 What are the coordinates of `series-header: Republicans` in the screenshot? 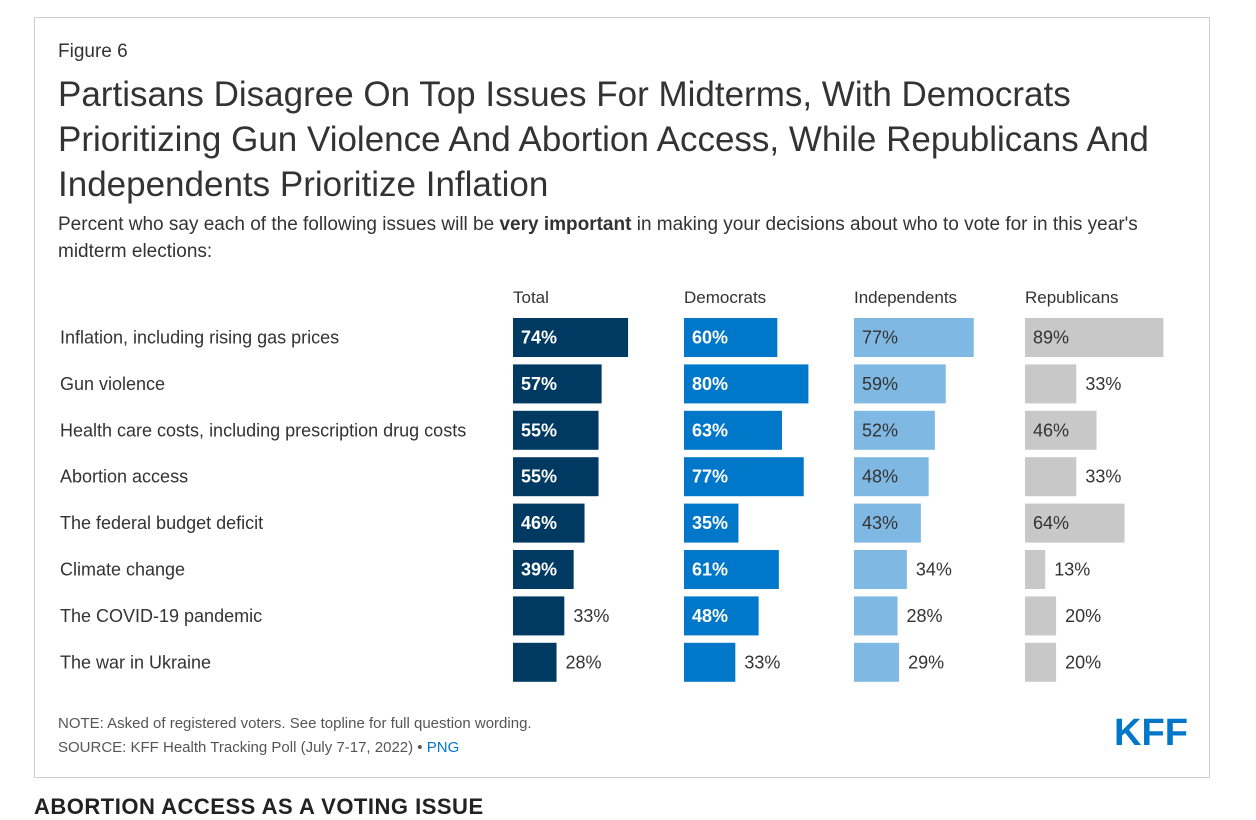 It's located at (1072, 297).